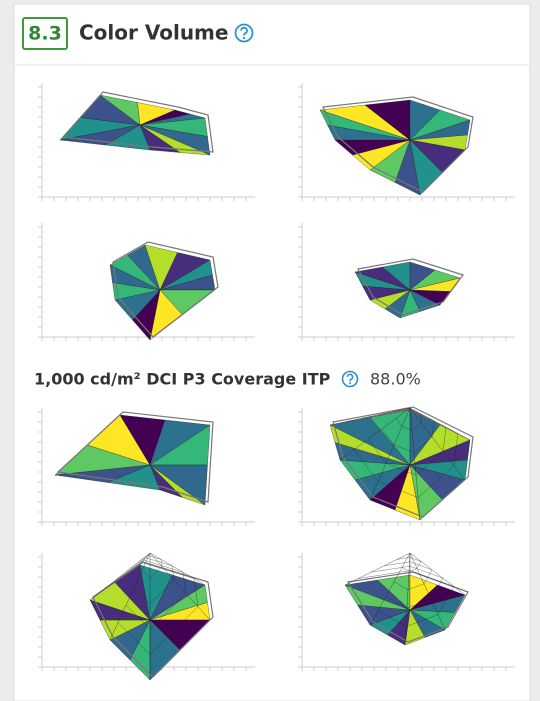 This screenshot has width=540, height=701. What do you see at coordinates (395, 379) in the screenshot?
I see `metric-value: 88.0%` at bounding box center [395, 379].